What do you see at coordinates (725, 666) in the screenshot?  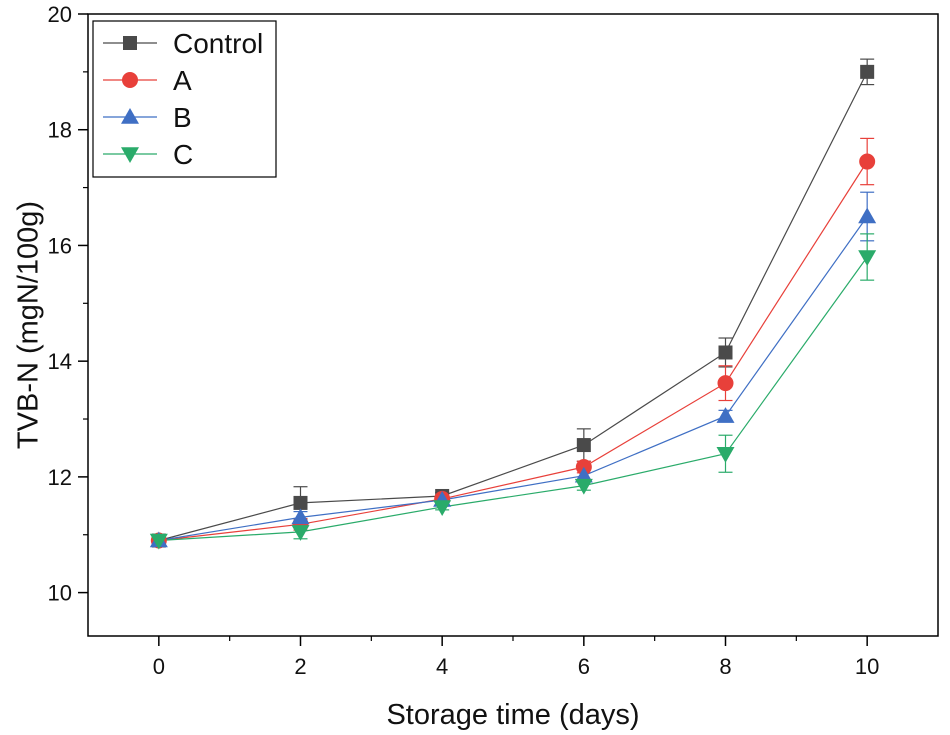 I see `x-tick-label: 8` at bounding box center [725, 666].